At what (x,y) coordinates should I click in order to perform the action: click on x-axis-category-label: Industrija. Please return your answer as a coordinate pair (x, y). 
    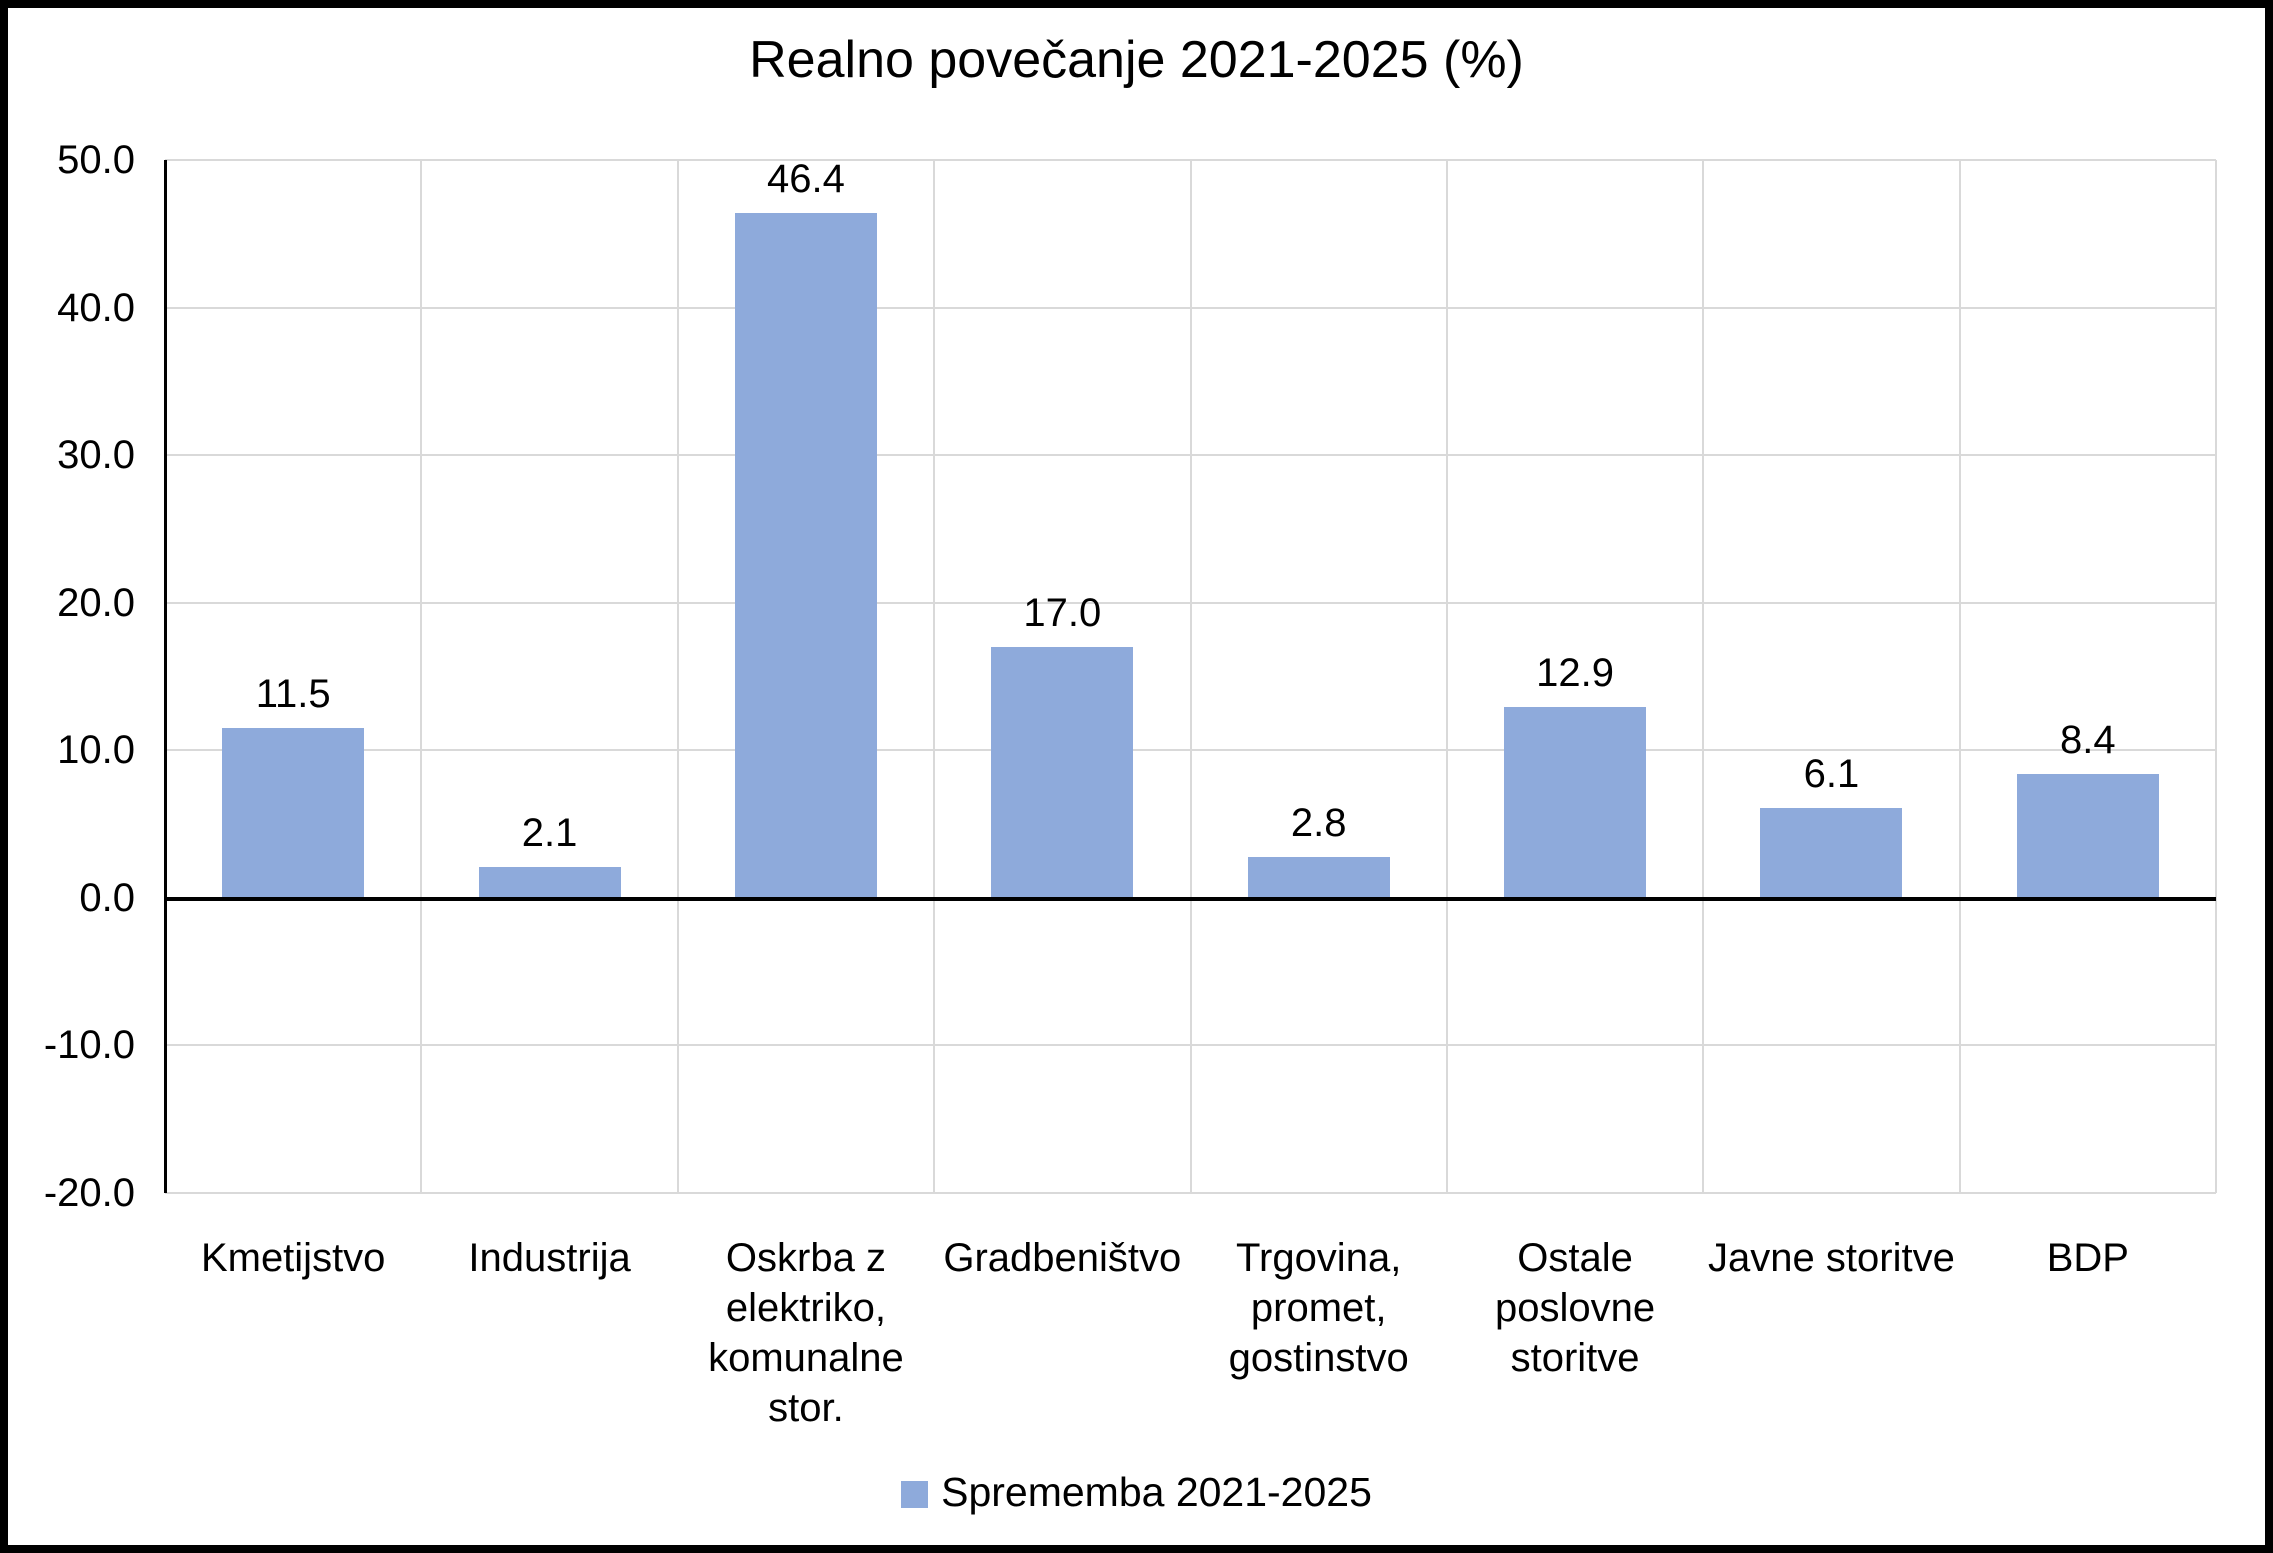
    Looking at the image, I should click on (549, 1258).